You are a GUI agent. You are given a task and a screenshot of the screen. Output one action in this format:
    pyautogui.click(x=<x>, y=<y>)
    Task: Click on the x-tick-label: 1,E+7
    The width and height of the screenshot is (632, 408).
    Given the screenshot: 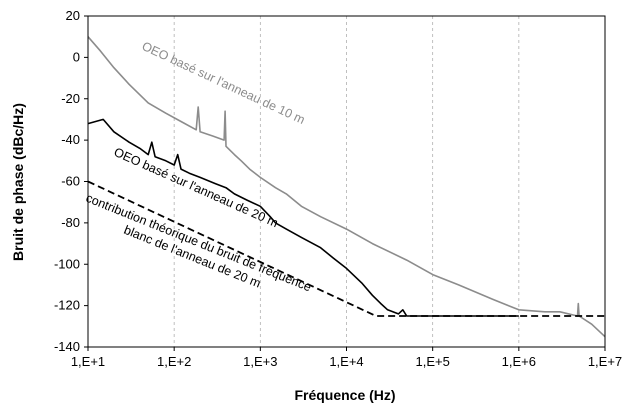 What is the action you would take?
    pyautogui.click(x=605, y=361)
    